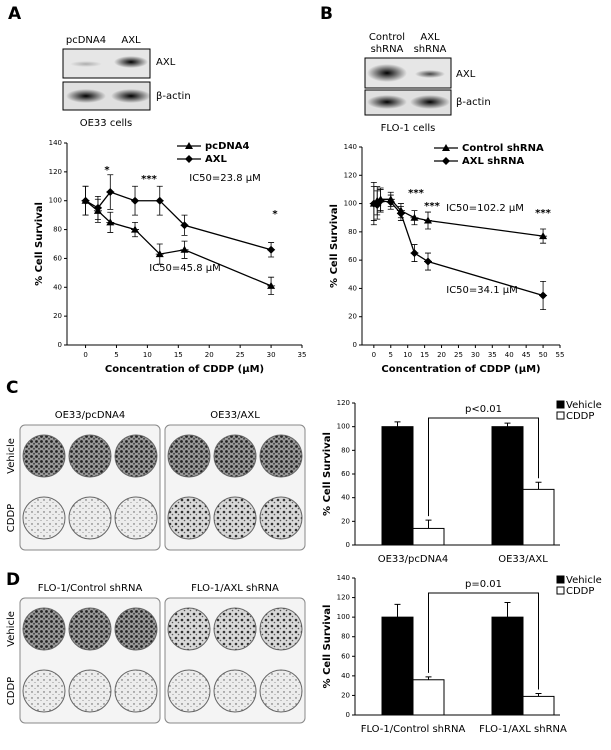 This screenshot has width=611, height=750. What do you see at coordinates (86, 40) in the screenshot?
I see `lane-label: pcDNA4` at bounding box center [86, 40].